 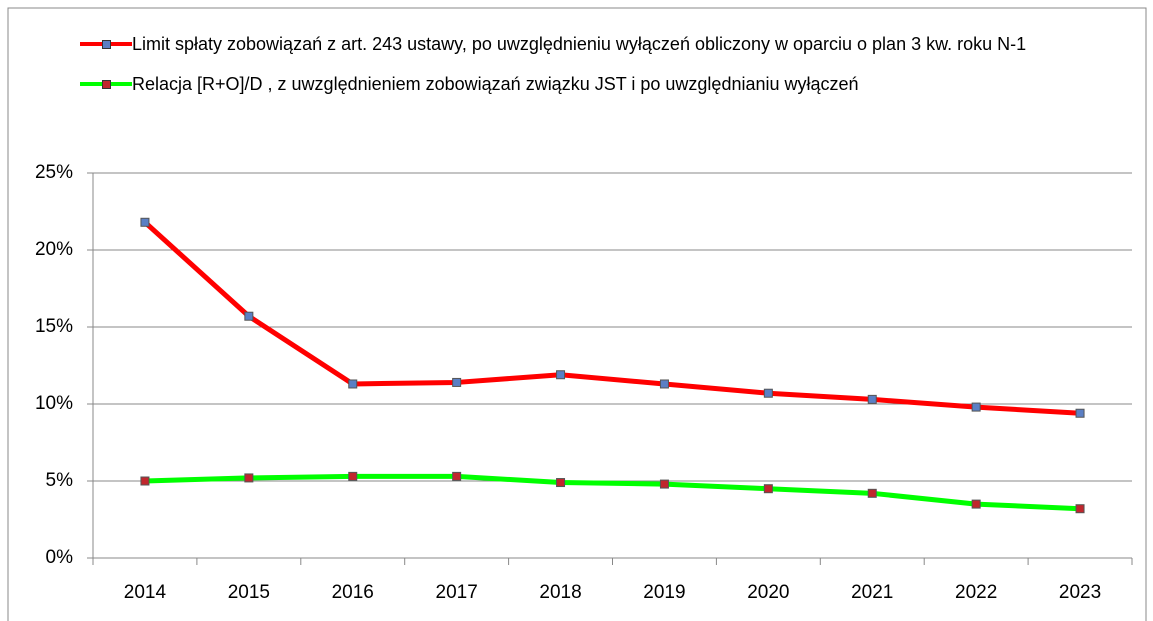 I want to click on x-tick-label: 2020, so click(x=768, y=592).